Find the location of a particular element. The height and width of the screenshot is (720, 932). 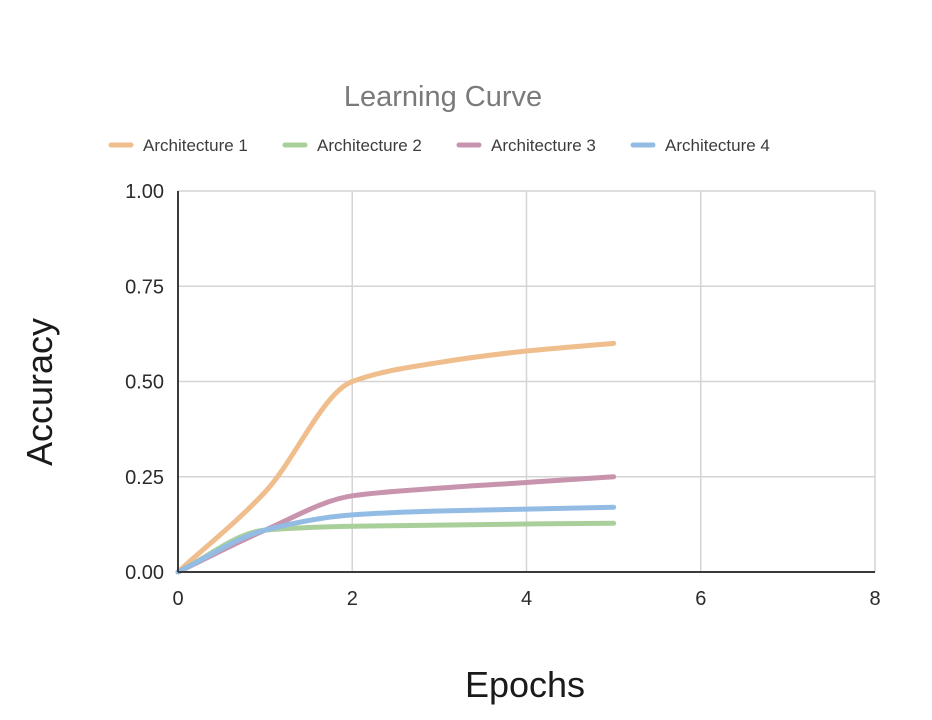

x-tick-label: 4 is located at coordinates (526, 599).